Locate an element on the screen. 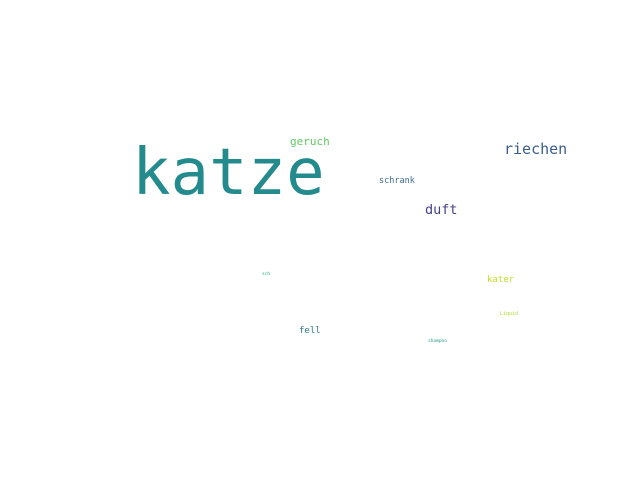  word-liquid: Liquid is located at coordinates (509, 314).